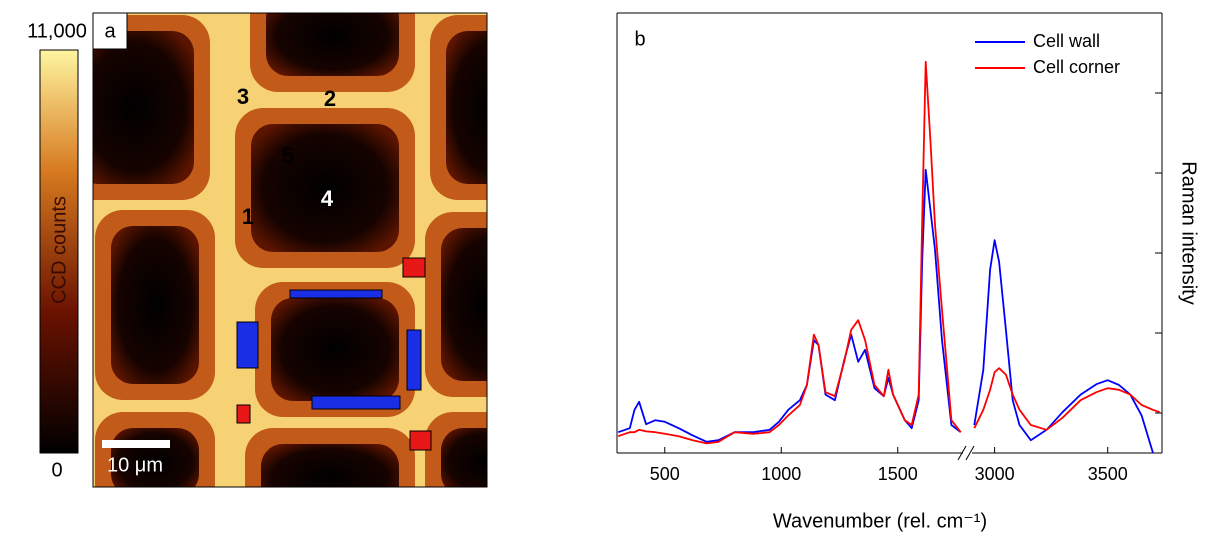 The image size is (1205, 541). I want to click on colorbar-tick-label: 11,000, so click(57, 31).